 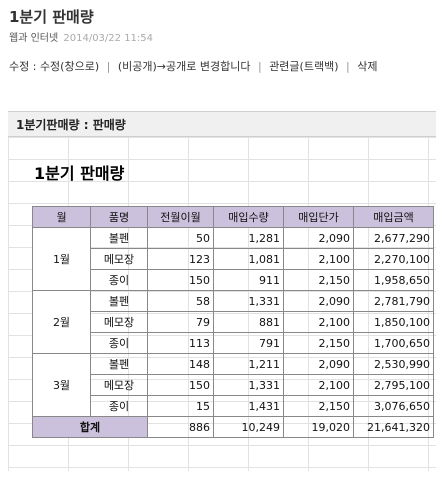 What do you see at coordinates (393, 217) in the screenshot?
I see `column-header-amount: 매입금액` at bounding box center [393, 217].